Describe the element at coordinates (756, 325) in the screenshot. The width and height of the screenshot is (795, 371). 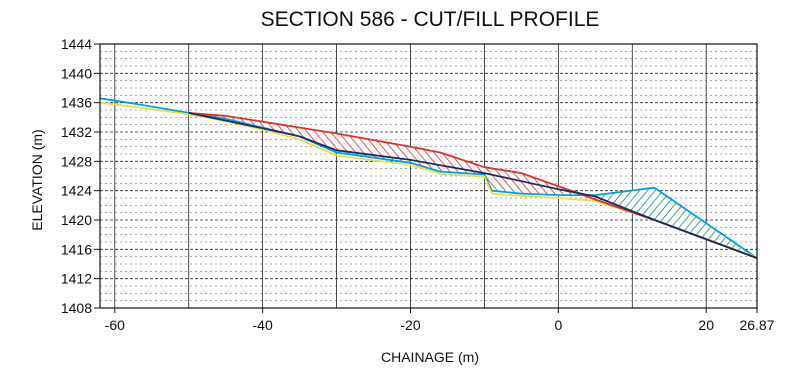
I see `x-tick-label: 26.87` at that location.